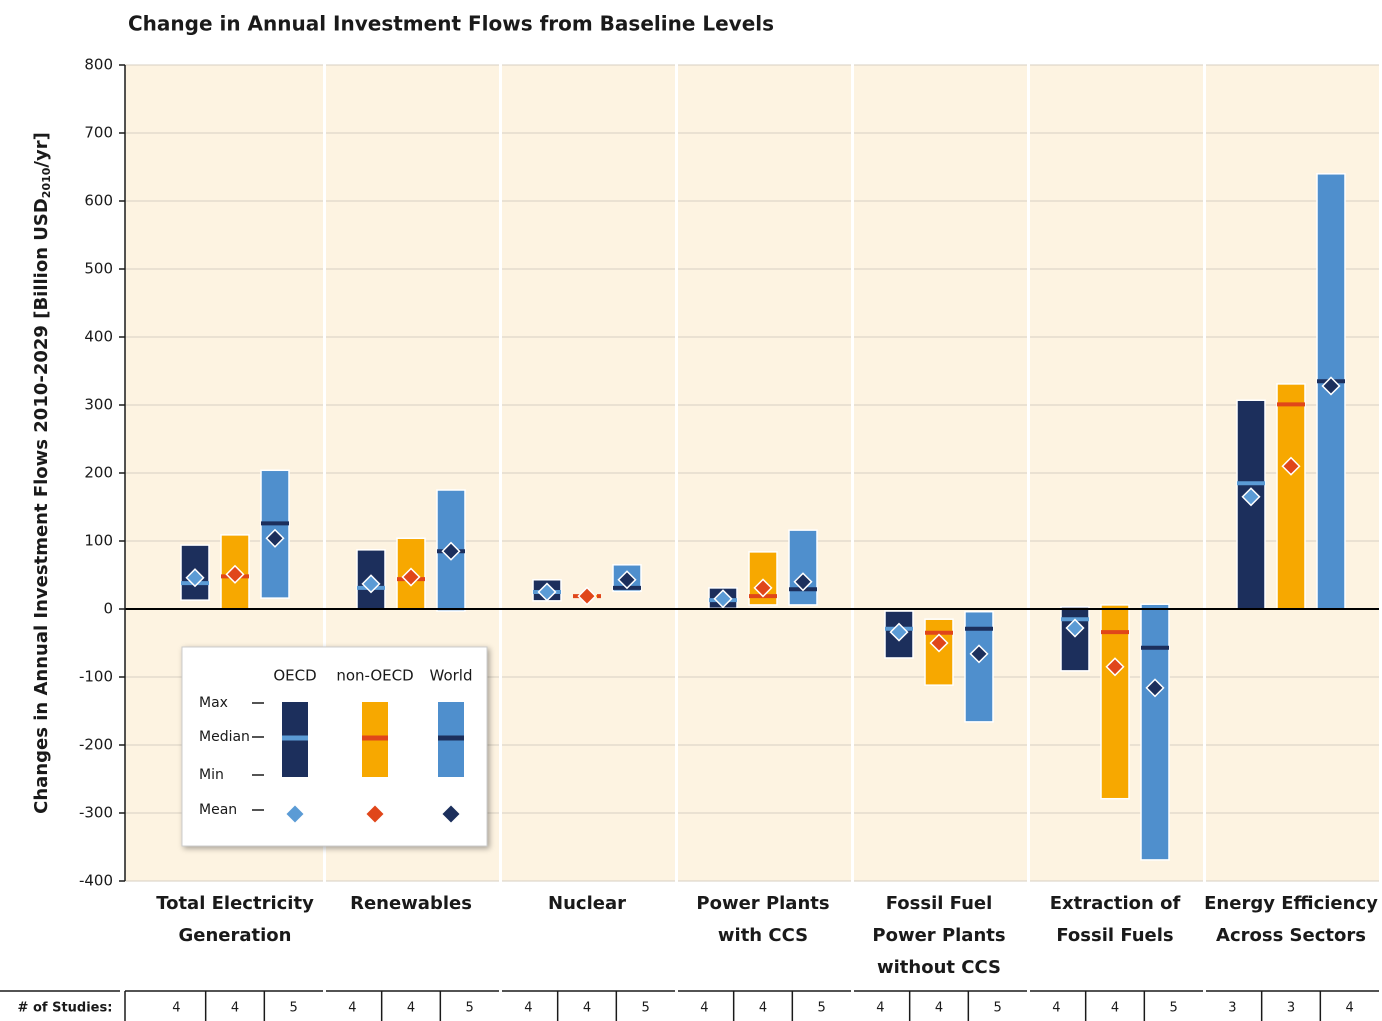 The height and width of the screenshot is (1021, 1382). What do you see at coordinates (98, 269) in the screenshot?
I see `y-tick-label: 500` at bounding box center [98, 269].